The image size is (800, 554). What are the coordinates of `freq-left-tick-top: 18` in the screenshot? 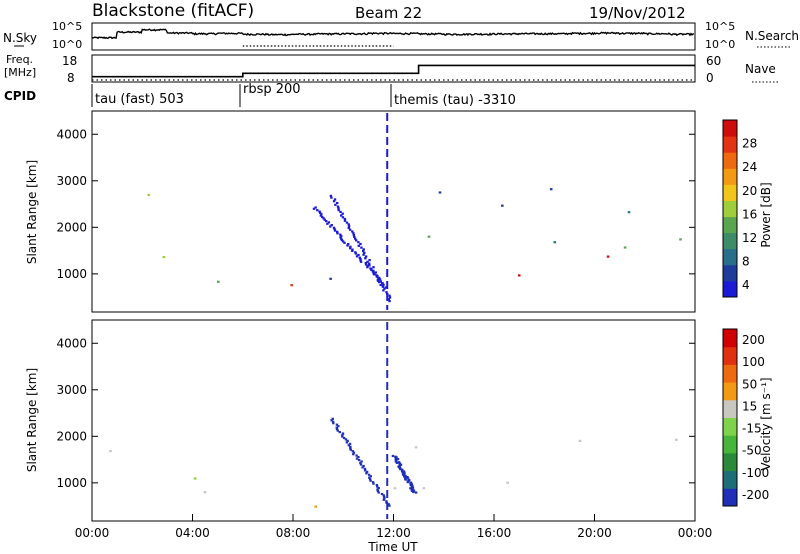 It's located at (69, 61).